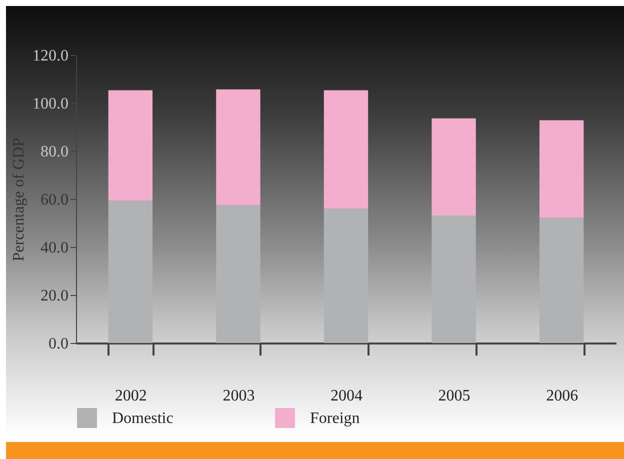 This screenshot has width=624, height=459. What do you see at coordinates (454, 396) in the screenshot?
I see `x-tick-label: 2005` at bounding box center [454, 396].